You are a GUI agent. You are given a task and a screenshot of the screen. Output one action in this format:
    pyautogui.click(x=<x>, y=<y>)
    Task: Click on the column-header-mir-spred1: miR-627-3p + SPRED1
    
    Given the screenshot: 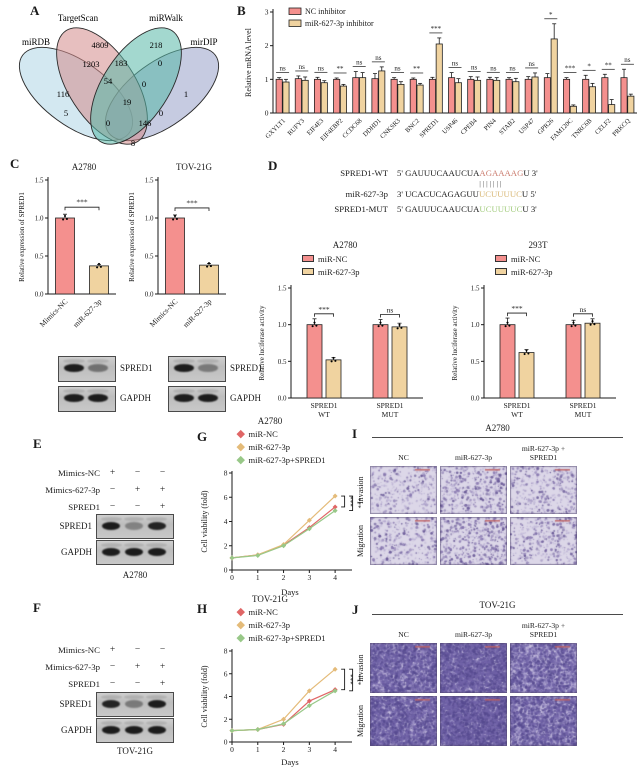 What is the action you would take?
    pyautogui.click(x=543, y=629)
    